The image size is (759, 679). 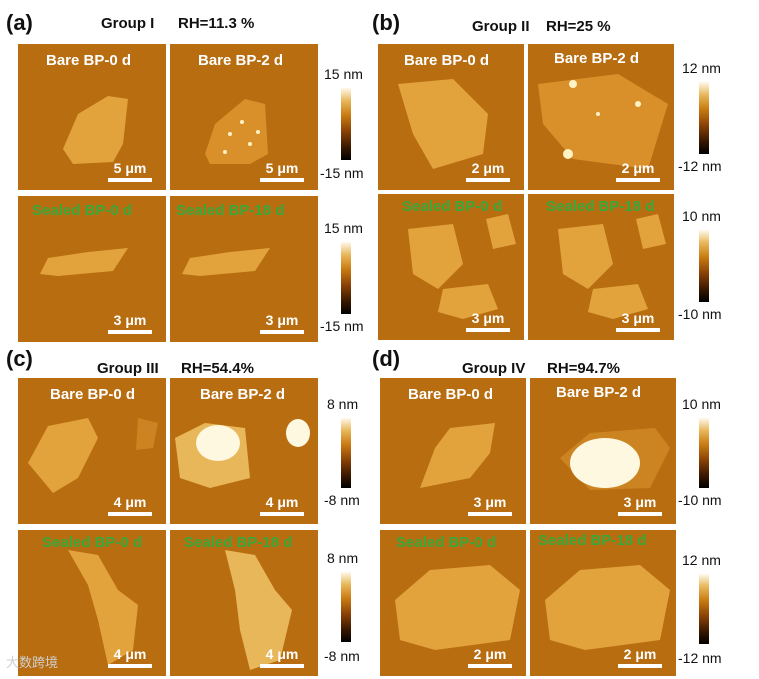 What do you see at coordinates (216, 23) in the screenshot?
I see `panel-a-rh: RH=11.3 %` at bounding box center [216, 23].